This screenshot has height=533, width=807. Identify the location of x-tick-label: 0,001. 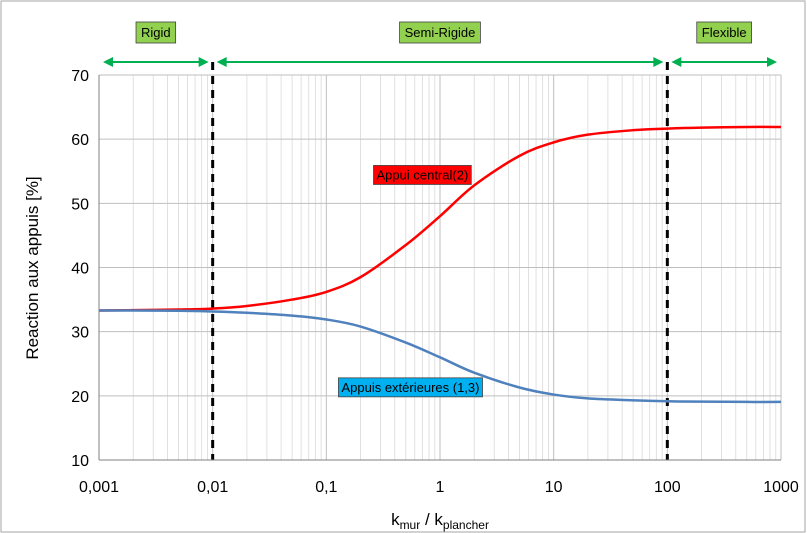
(99, 487).